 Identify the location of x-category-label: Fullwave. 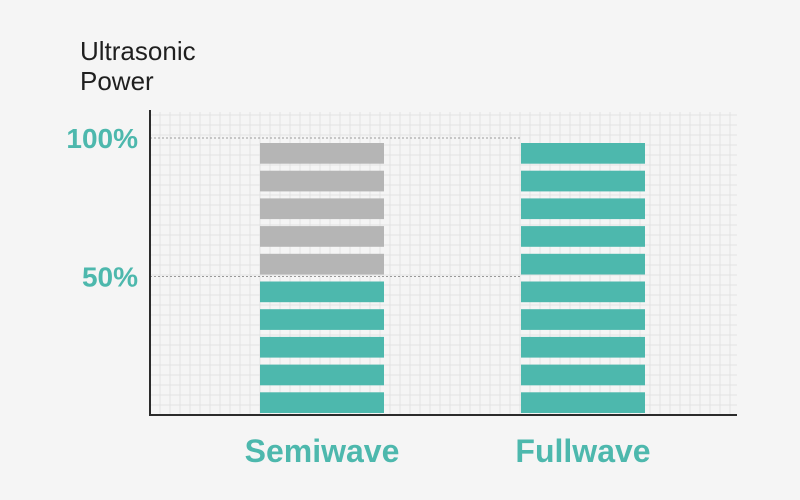
(582, 451).